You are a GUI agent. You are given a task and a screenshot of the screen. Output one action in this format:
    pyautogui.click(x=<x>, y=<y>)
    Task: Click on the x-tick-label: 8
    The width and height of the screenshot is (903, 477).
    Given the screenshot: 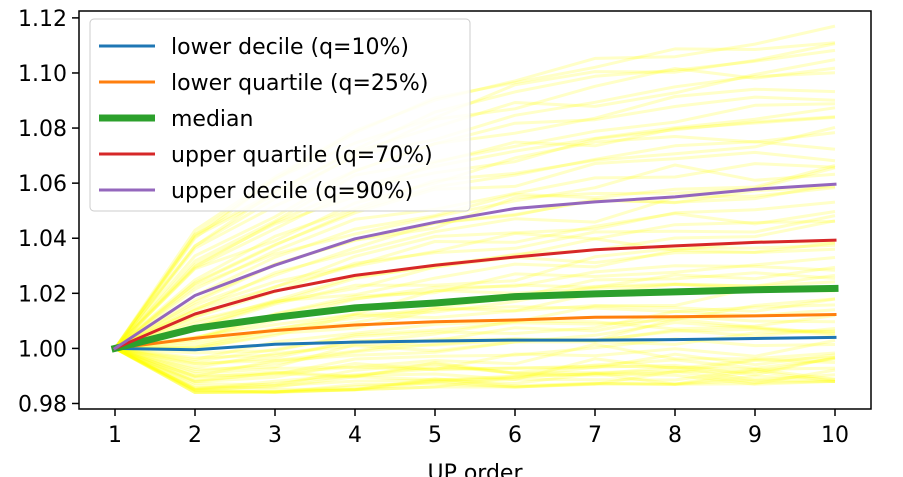 What is the action you would take?
    pyautogui.click(x=675, y=435)
    